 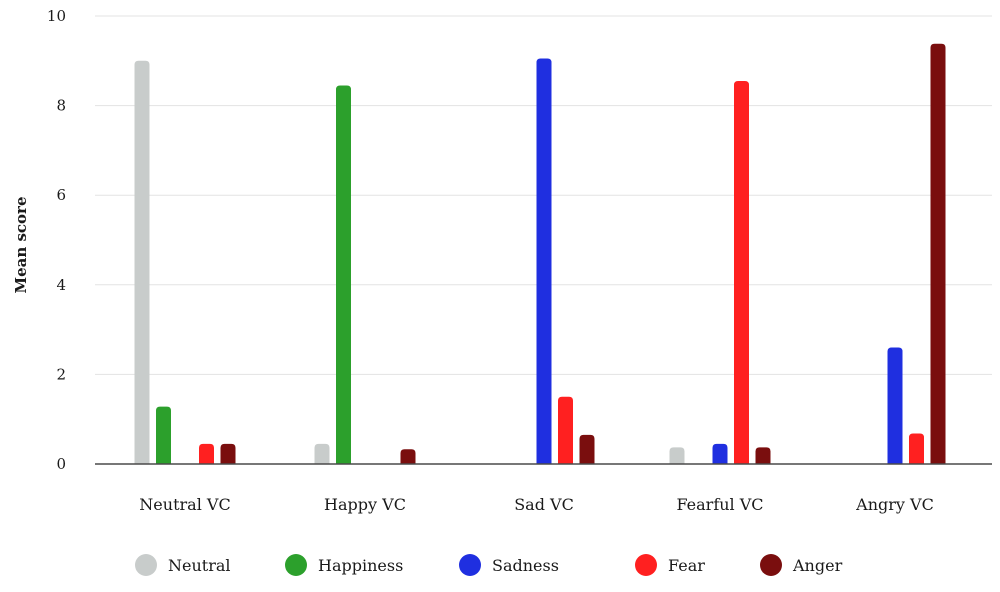 I want to click on legend-label: Anger, so click(x=817, y=565).